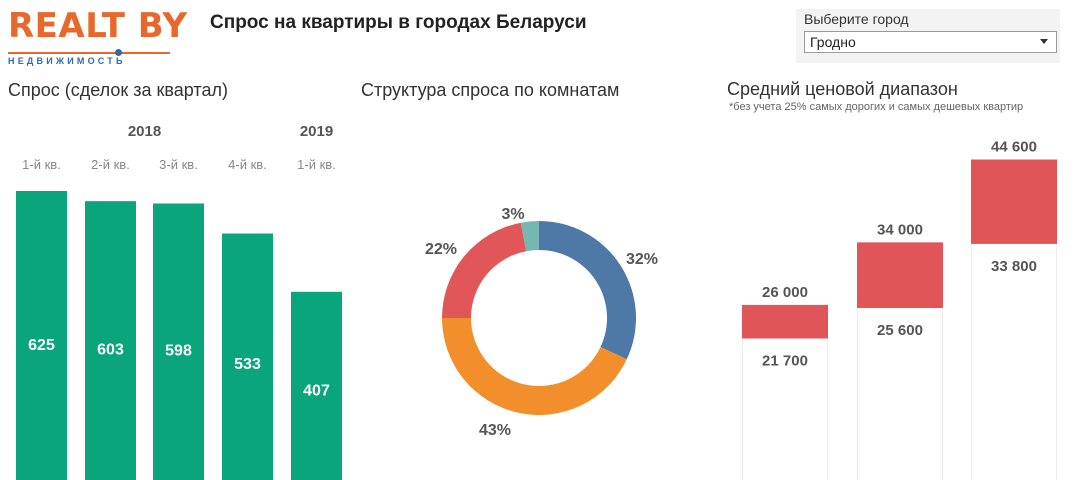 The image size is (1074, 480). What do you see at coordinates (842, 89) in the screenshot?
I see `price-chart-title: Средний ценовой диапазон` at bounding box center [842, 89].